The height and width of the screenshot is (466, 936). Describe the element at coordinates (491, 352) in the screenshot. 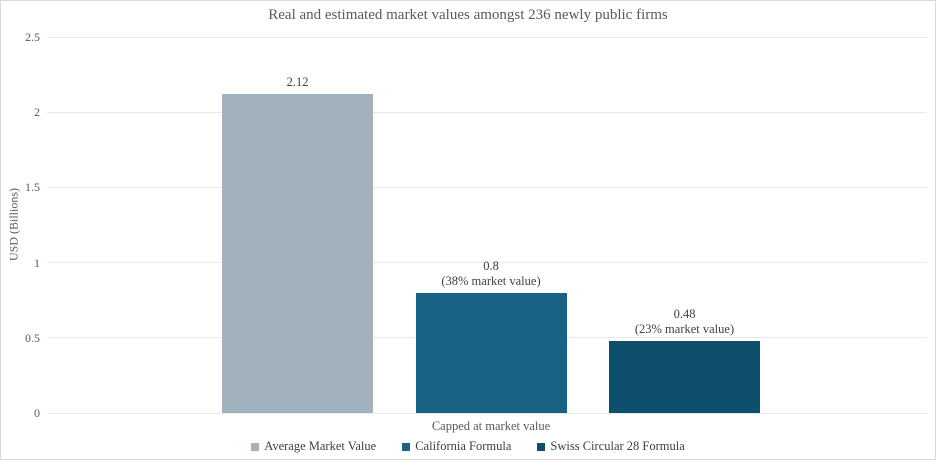

I see `bar-california-formula` at that location.